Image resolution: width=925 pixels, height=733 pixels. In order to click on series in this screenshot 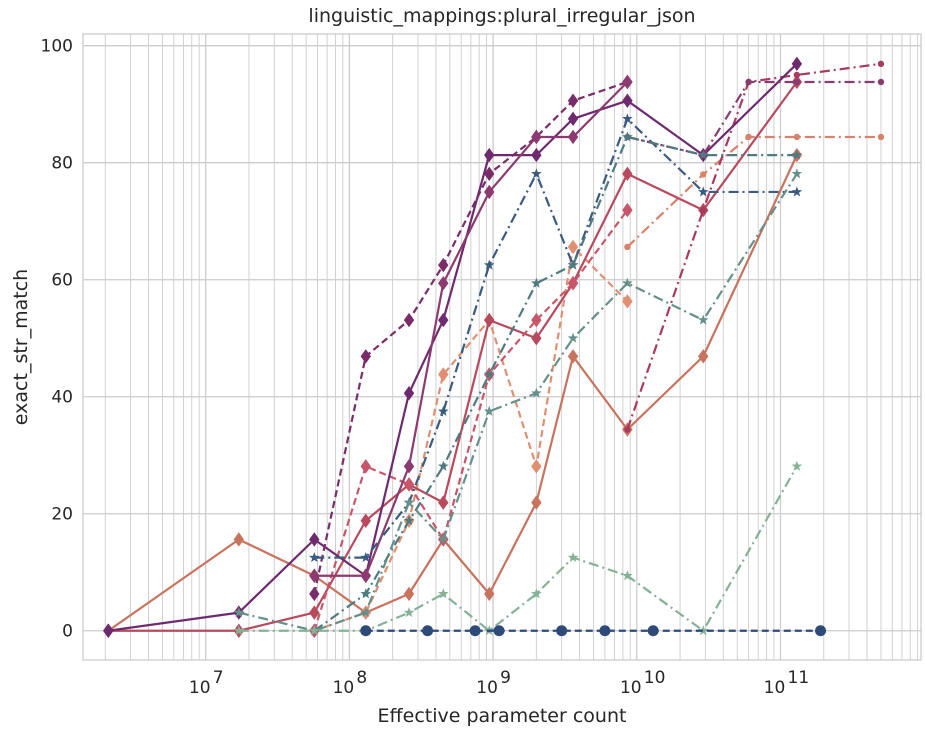, I will do `click(593, 631)`.